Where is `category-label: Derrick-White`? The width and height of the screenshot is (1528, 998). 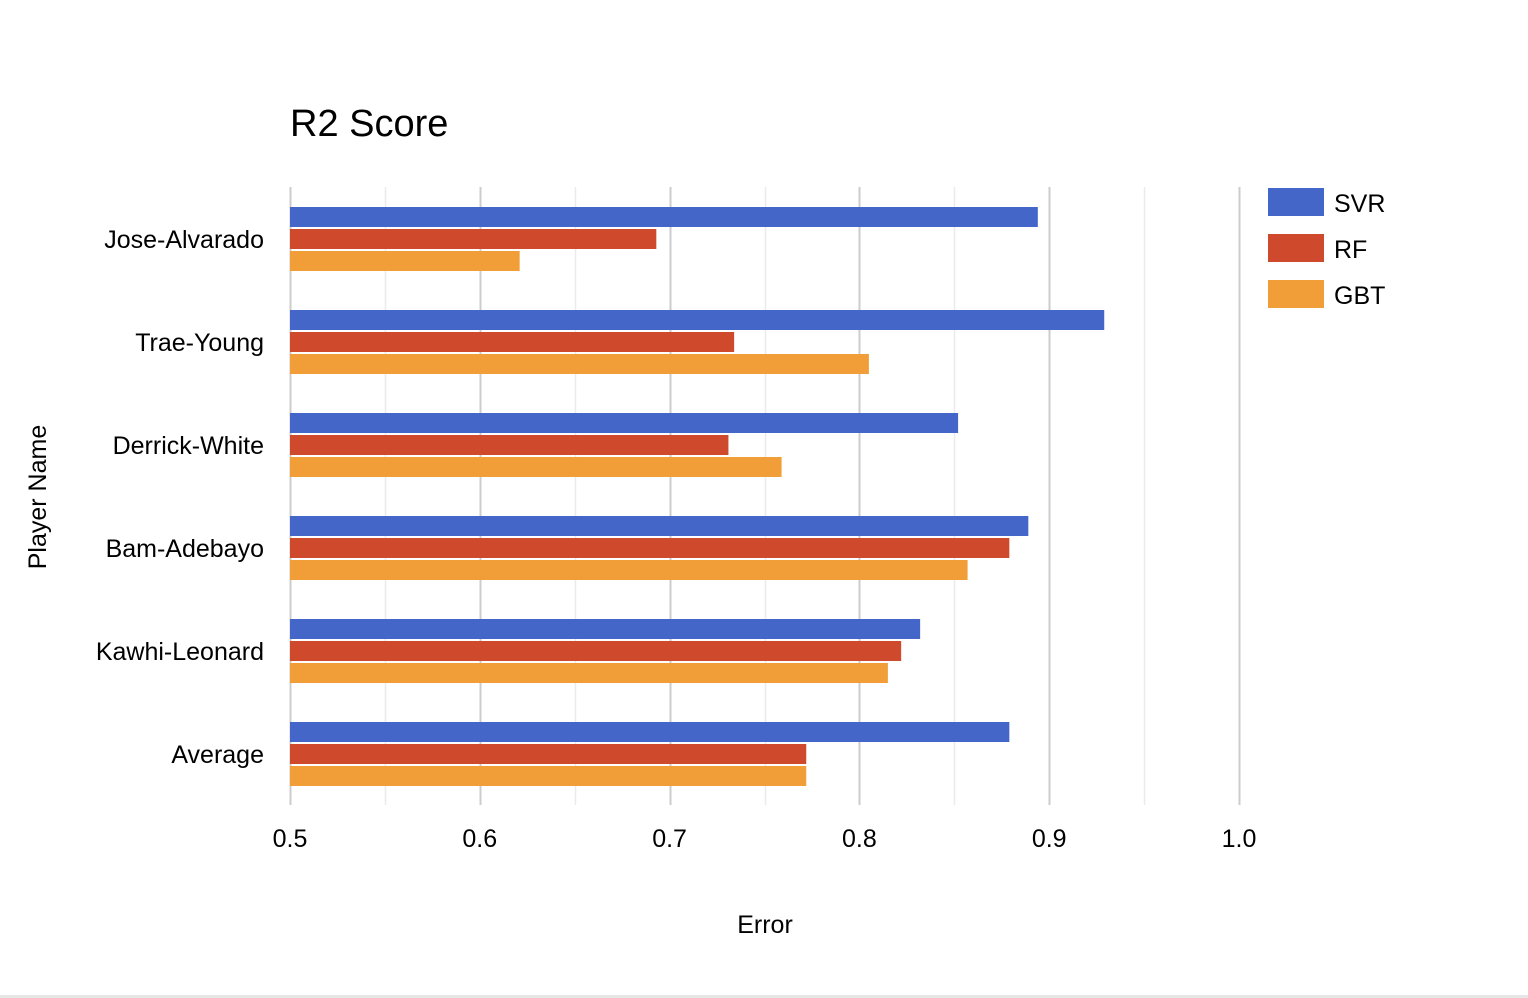 category-label: Derrick-White is located at coordinates (188, 446).